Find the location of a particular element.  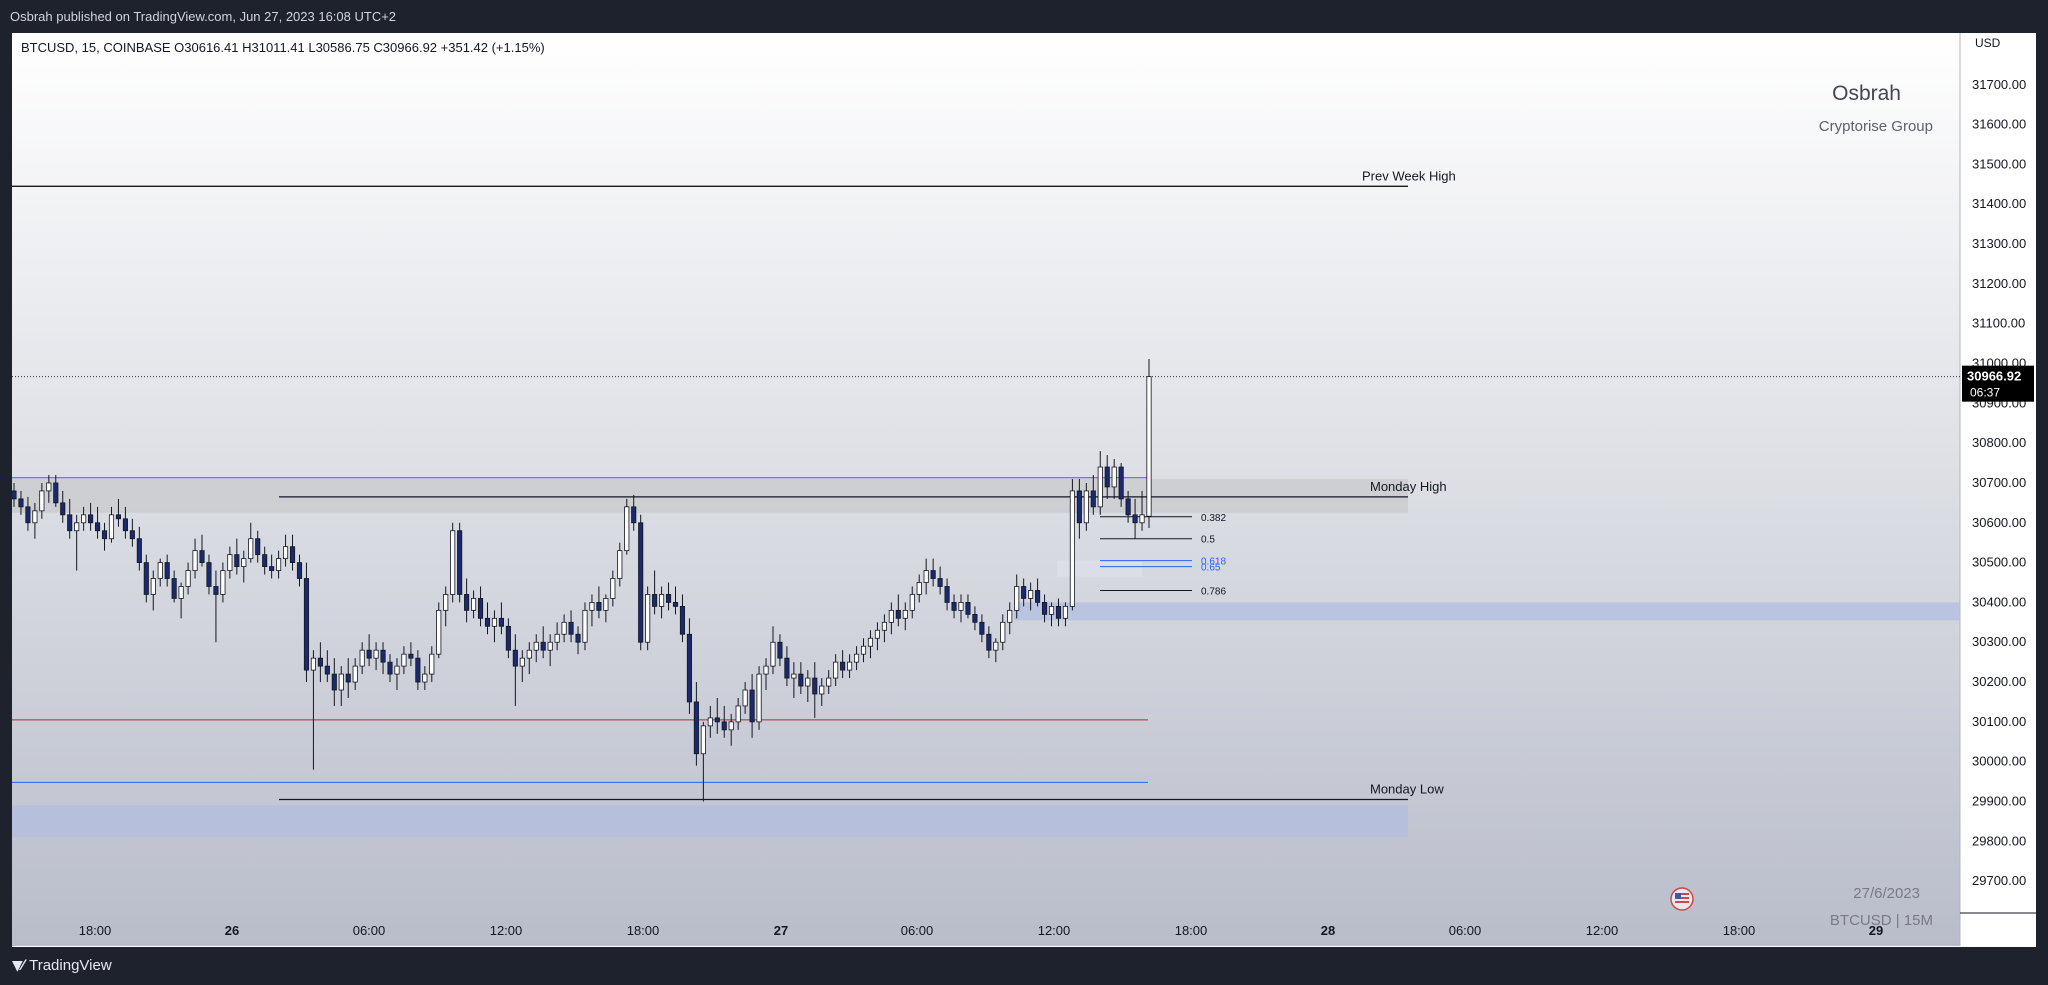

tradingview-logo-icon: ▼⁄ is located at coordinates (18, 966).